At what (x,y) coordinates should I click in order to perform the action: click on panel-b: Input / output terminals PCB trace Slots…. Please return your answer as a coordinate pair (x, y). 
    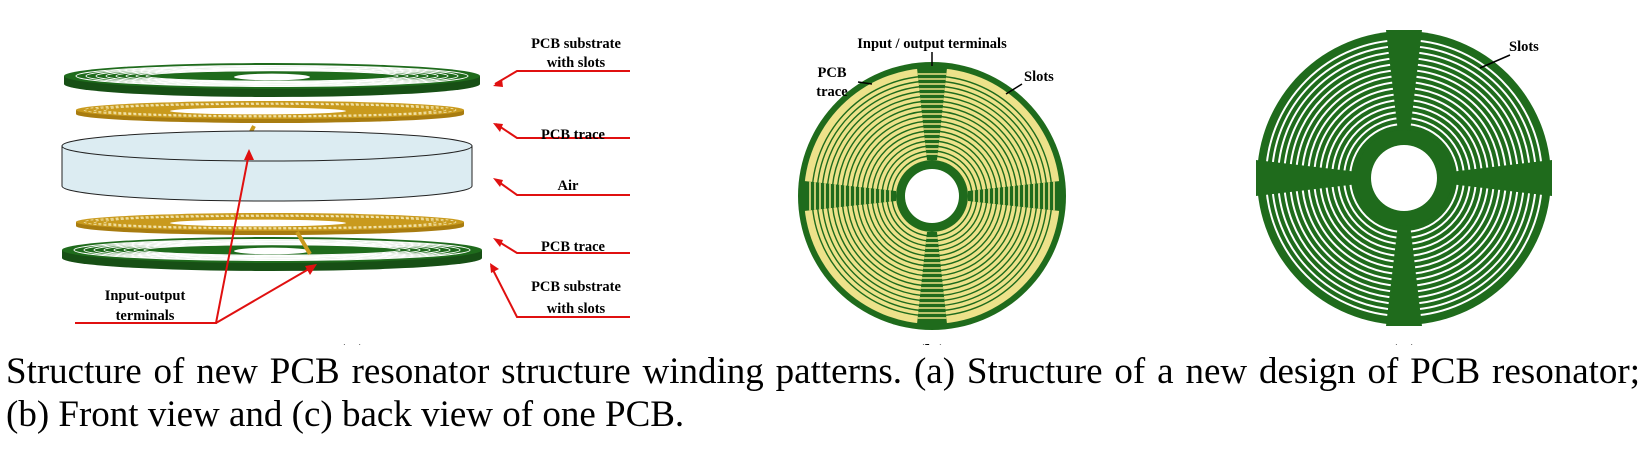
    Looking at the image, I should click on (932, 190).